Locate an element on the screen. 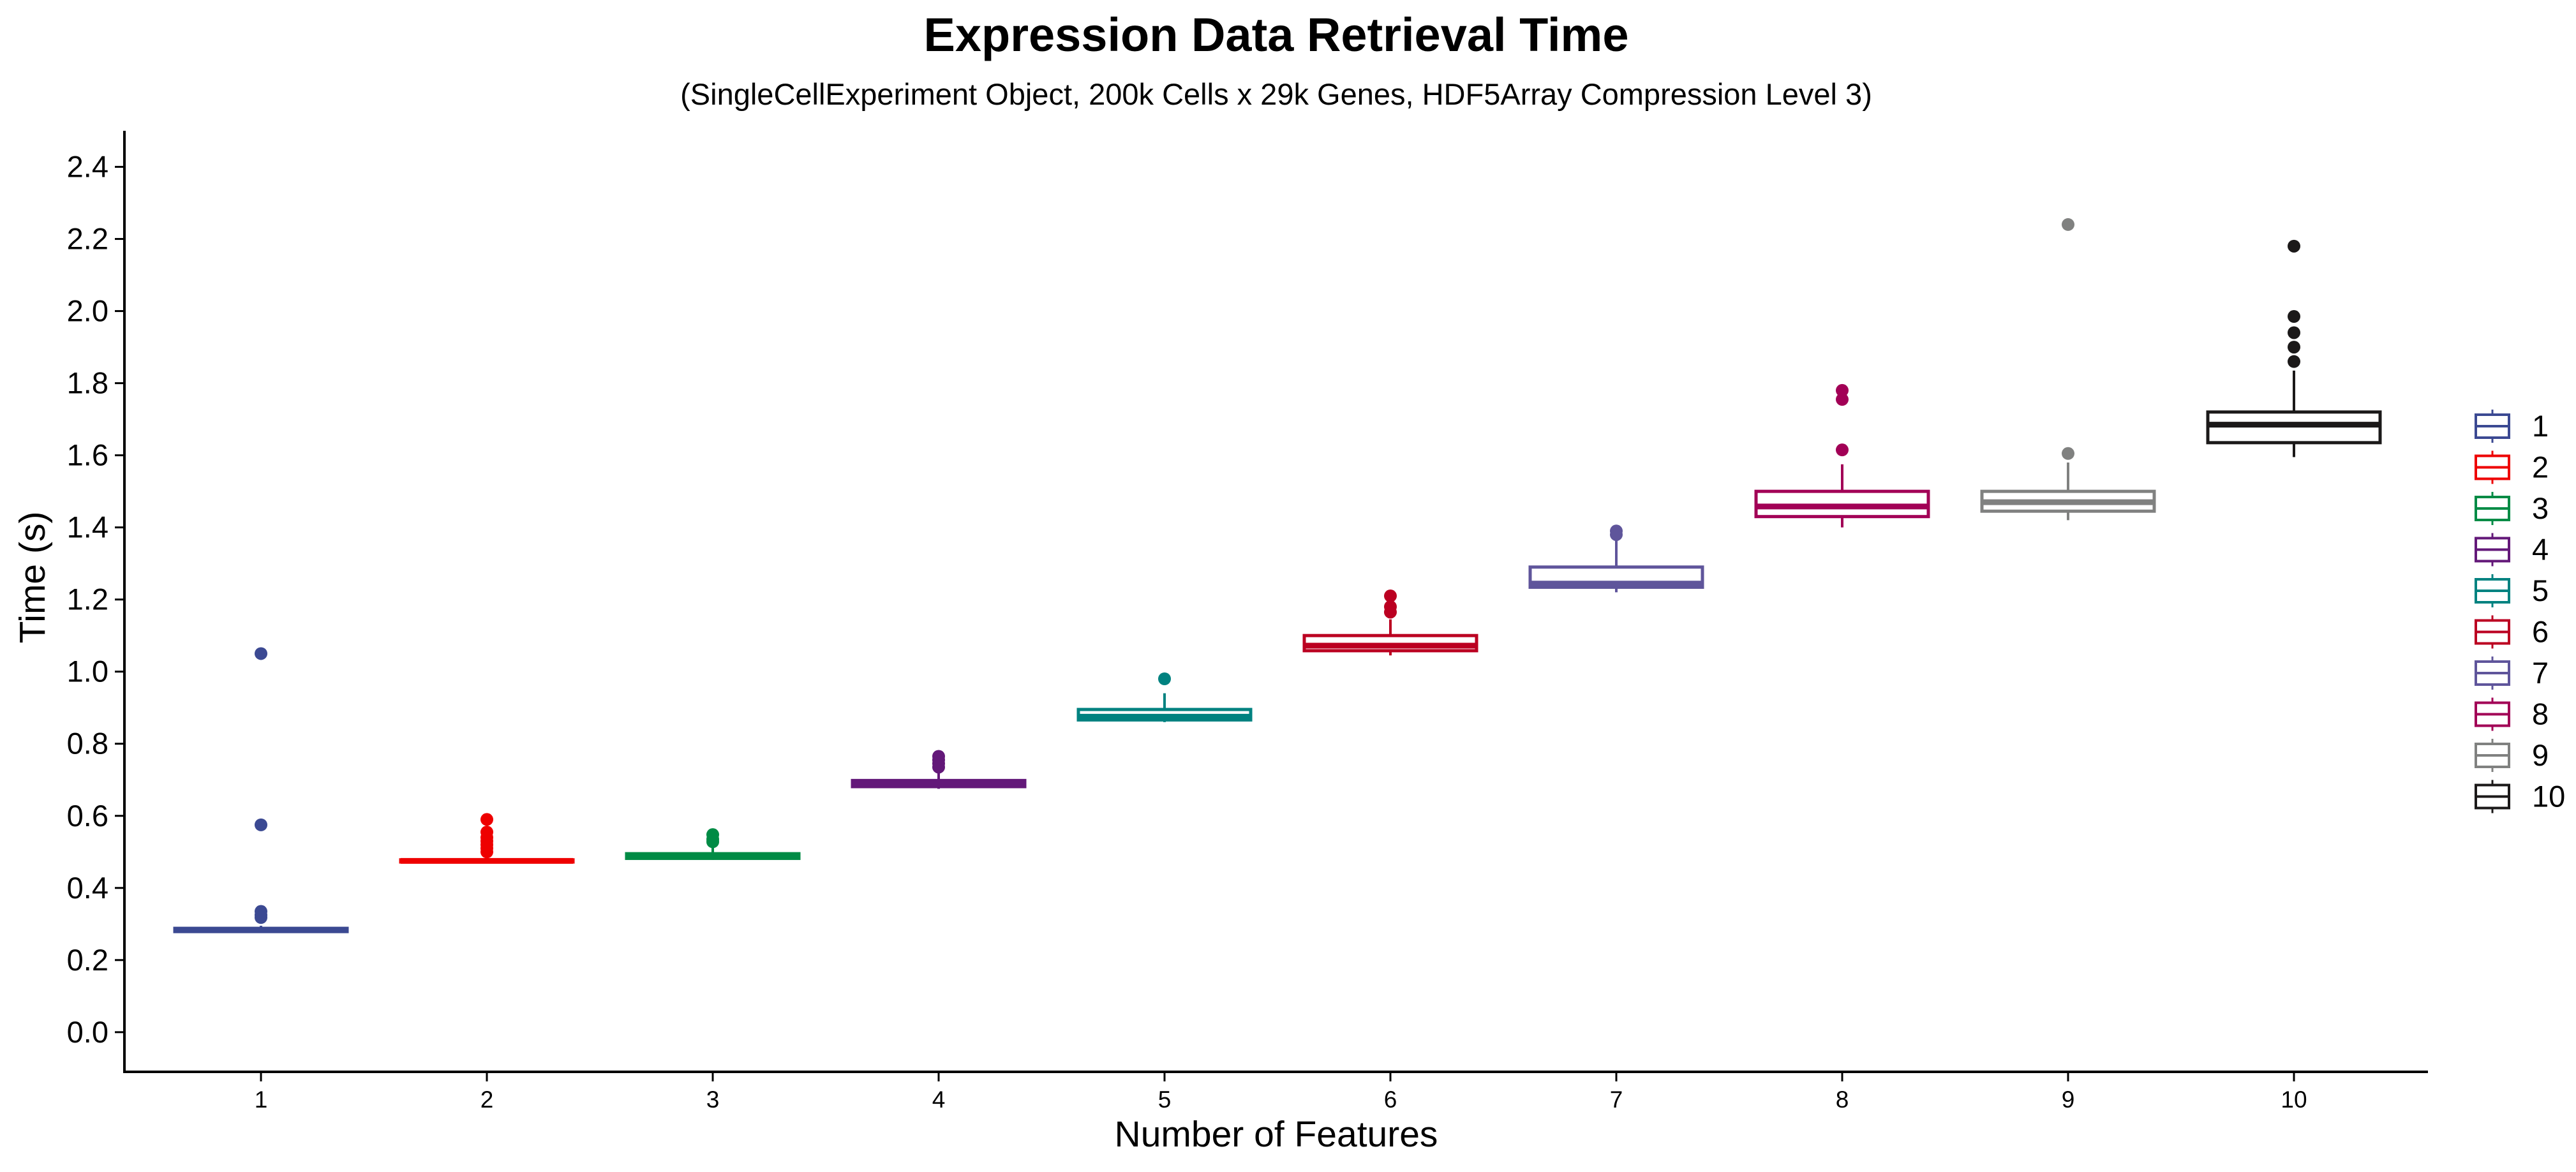 The image size is (2576, 1172). x-axis-ticks: 1 2 3 4 5 6 7 8 9 10 is located at coordinates (1281, 1092).